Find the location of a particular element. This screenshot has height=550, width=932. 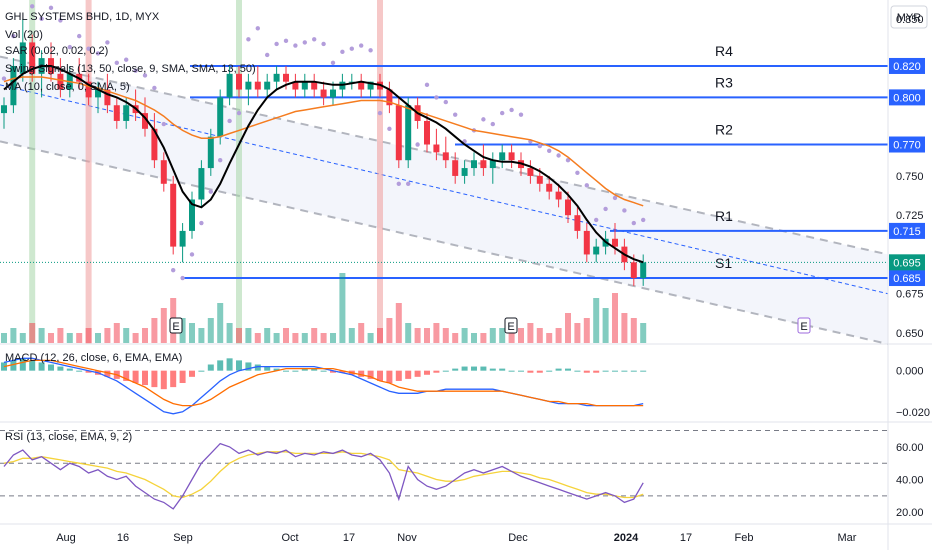

legend-rsi: RSI (13, close, EMA, 9, 2) is located at coordinates (68, 437).